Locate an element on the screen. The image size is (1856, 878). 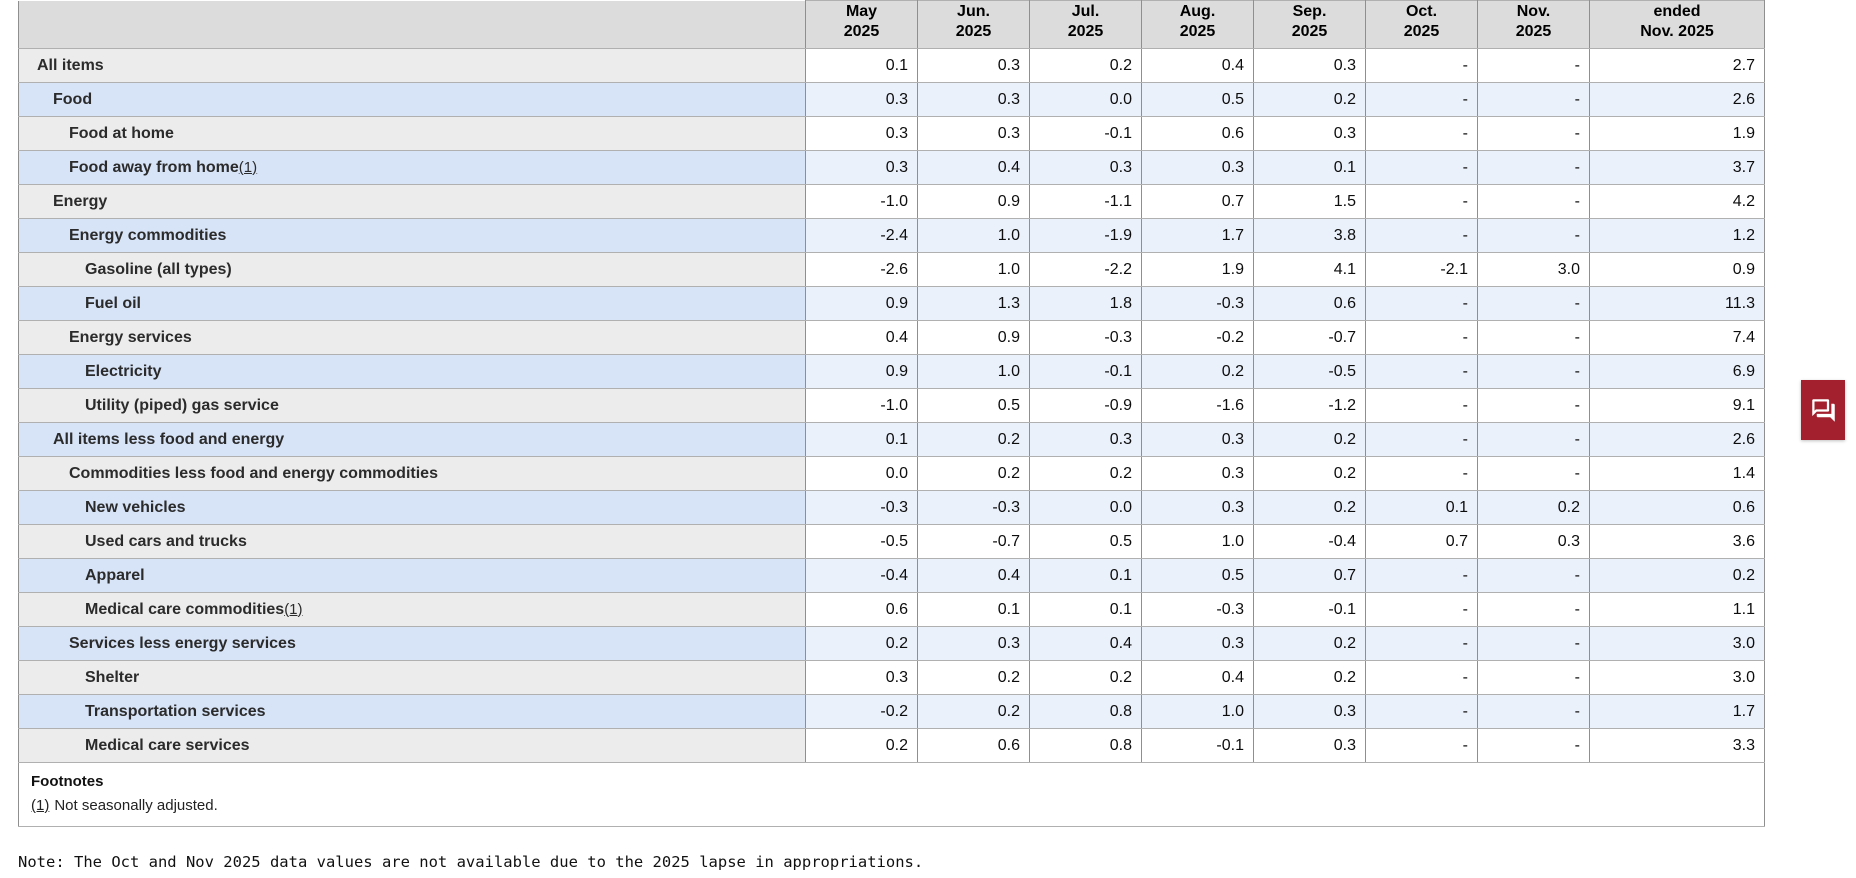
row-label-text: Energy services is located at coordinates (130, 337).